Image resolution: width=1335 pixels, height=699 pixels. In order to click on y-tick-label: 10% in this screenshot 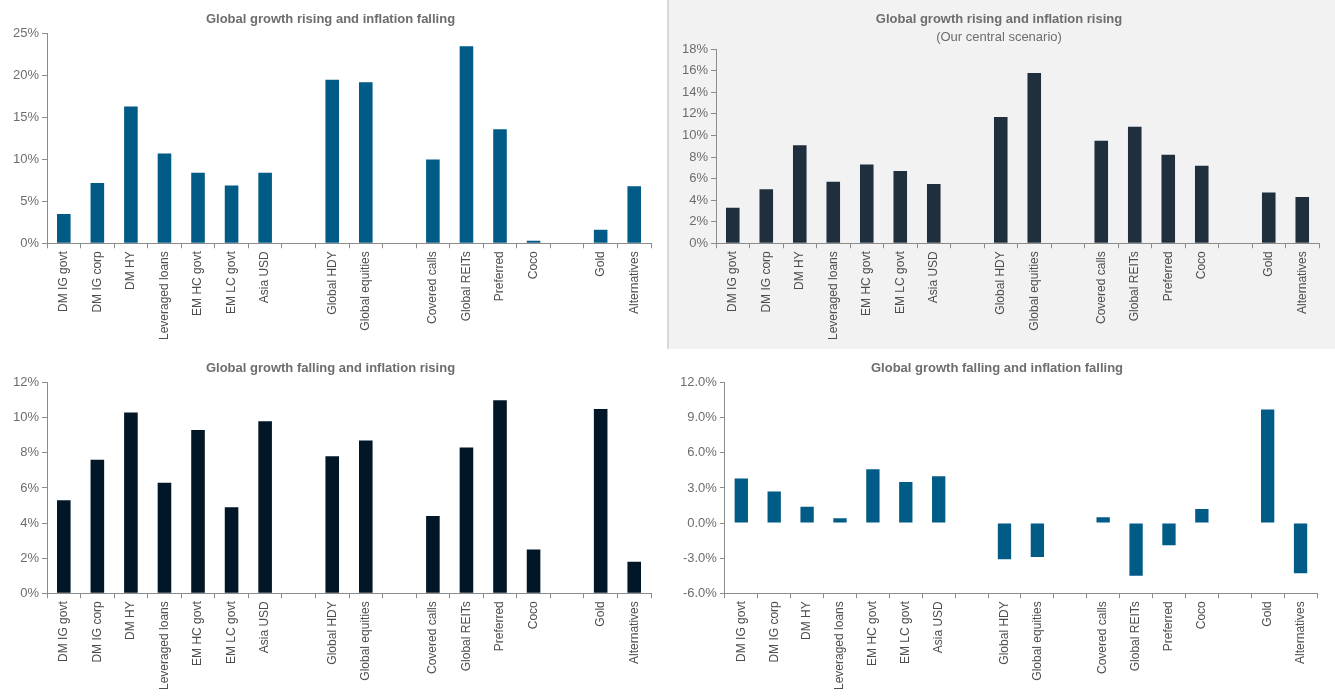, I will do `click(695, 135)`.